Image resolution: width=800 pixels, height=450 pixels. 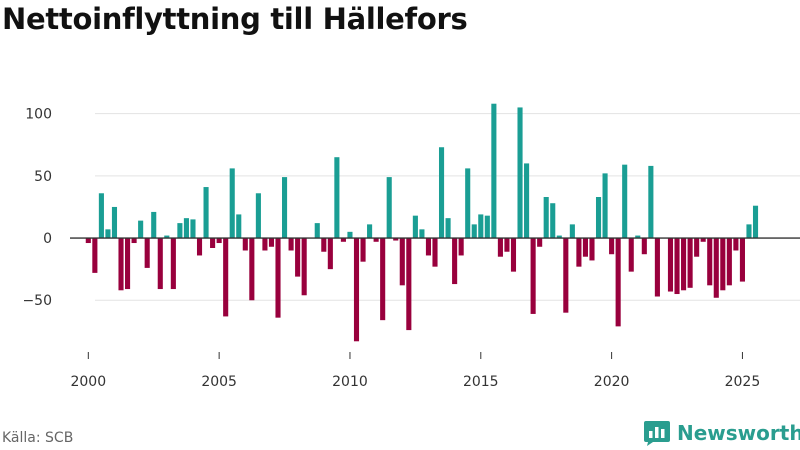 What do you see at coordinates (415, 371) in the screenshot?
I see `x-axis: 2000 2005 2010 2015 2020 2025` at bounding box center [415, 371].